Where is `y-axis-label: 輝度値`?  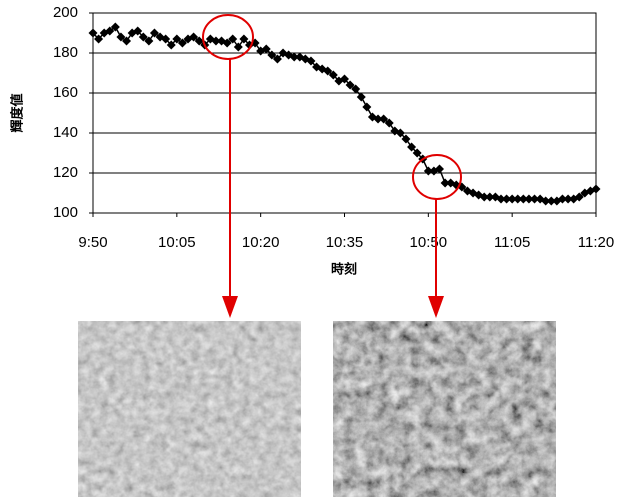 y-axis-label: 輝度値 is located at coordinates (16, 112).